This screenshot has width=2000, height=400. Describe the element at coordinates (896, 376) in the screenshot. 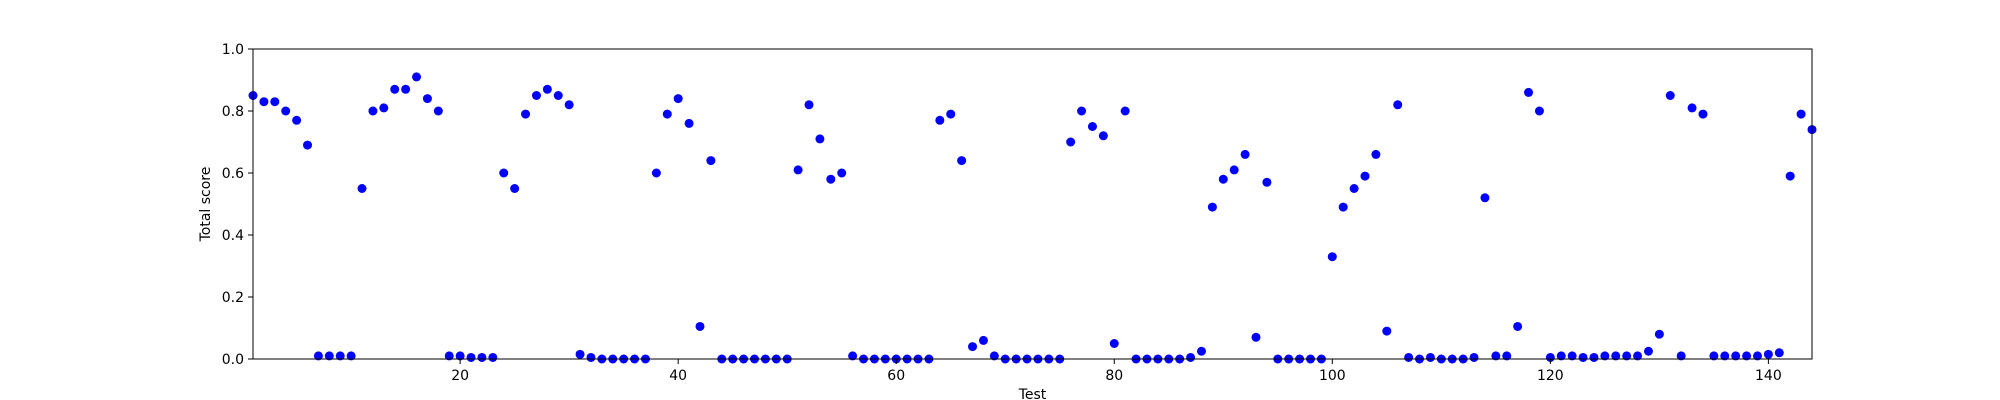

I see `x-tick-label: 60` at that location.